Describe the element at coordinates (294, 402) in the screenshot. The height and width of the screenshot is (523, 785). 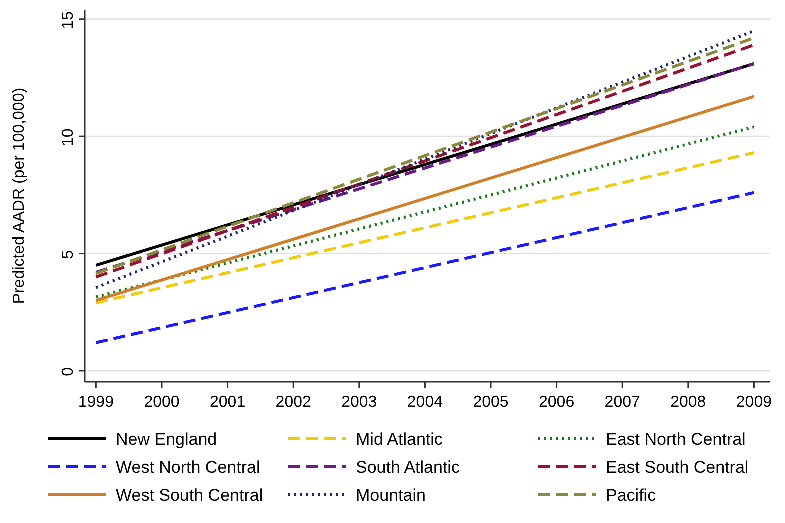
I see `x-tick-label: 2002` at that location.